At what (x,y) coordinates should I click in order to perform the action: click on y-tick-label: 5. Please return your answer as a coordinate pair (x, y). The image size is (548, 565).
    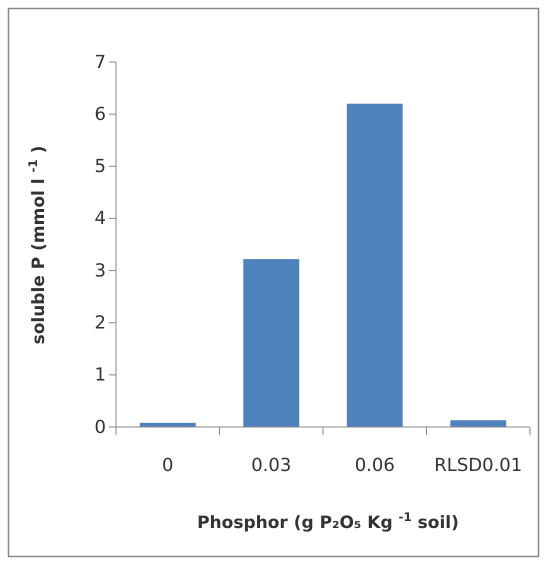
    Looking at the image, I should click on (100, 167).